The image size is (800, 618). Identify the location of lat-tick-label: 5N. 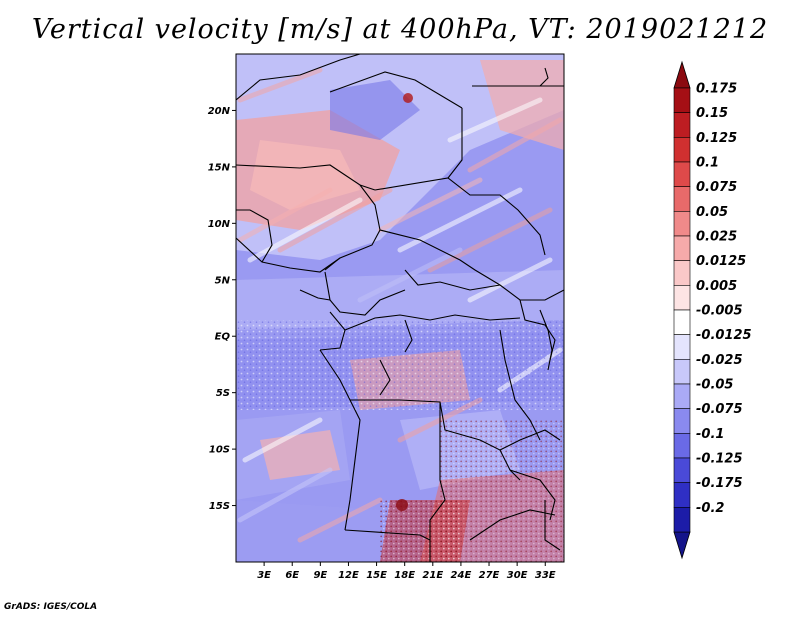
(223, 280).